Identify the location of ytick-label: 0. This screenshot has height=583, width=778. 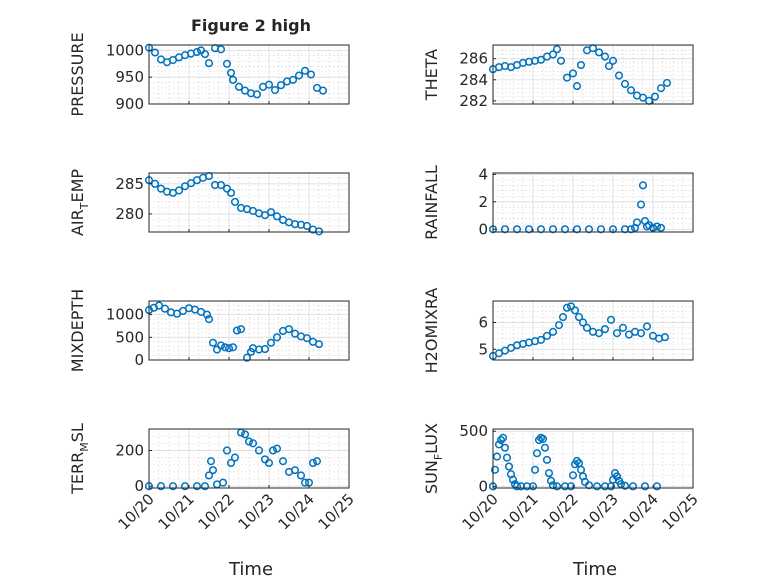
(483, 229).